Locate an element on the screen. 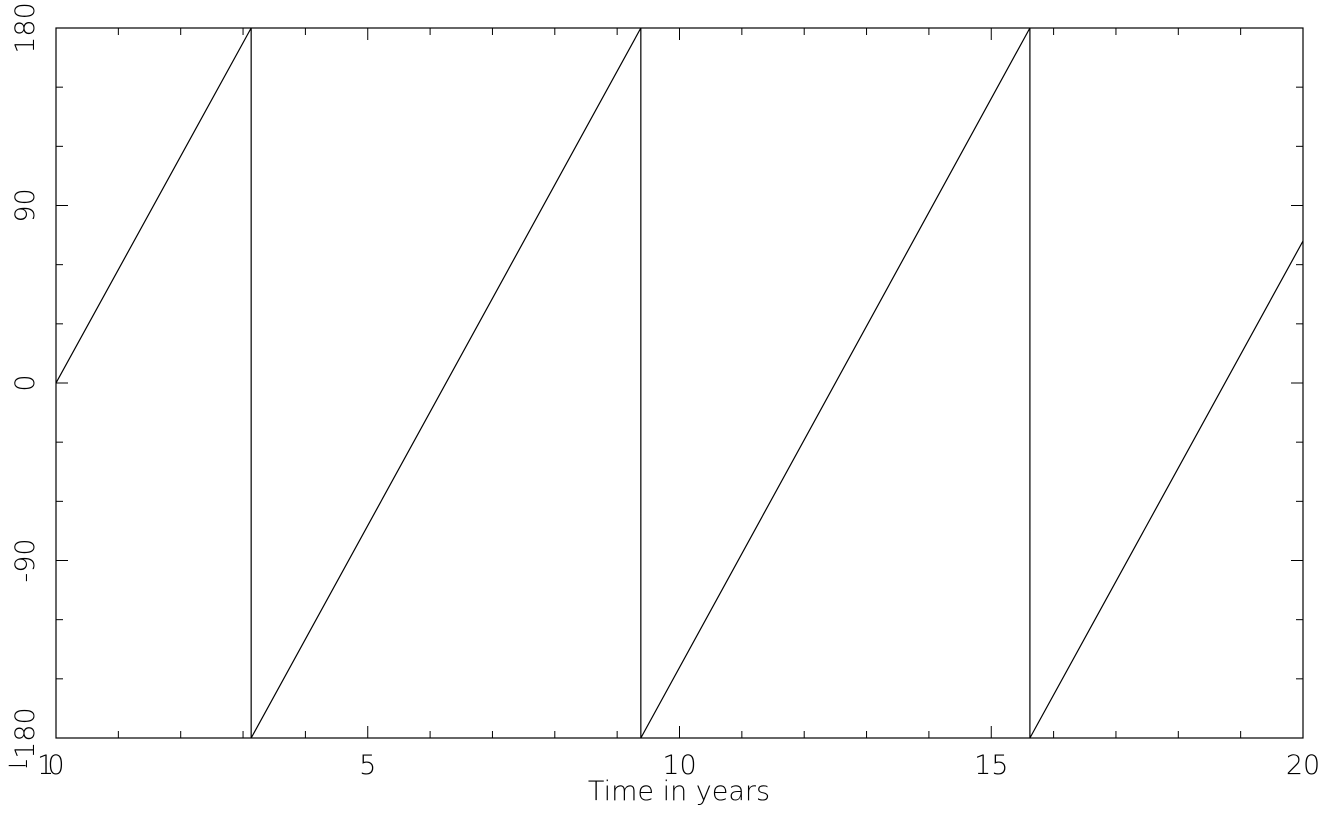 The height and width of the screenshot is (814, 1341). y-tick-label: 90 is located at coordinates (25, 205).